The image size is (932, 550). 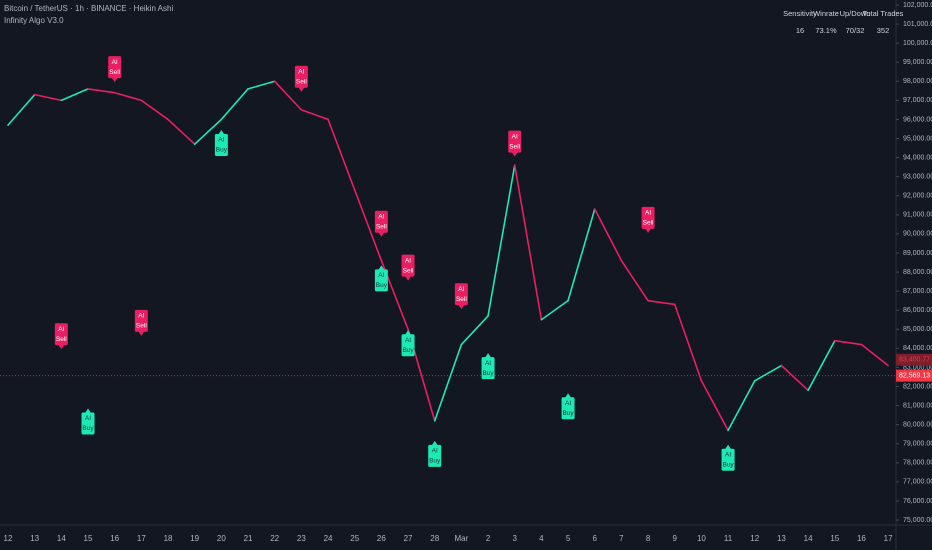 I want to click on y-tick-label: 96,000.00, so click(x=917, y=119).